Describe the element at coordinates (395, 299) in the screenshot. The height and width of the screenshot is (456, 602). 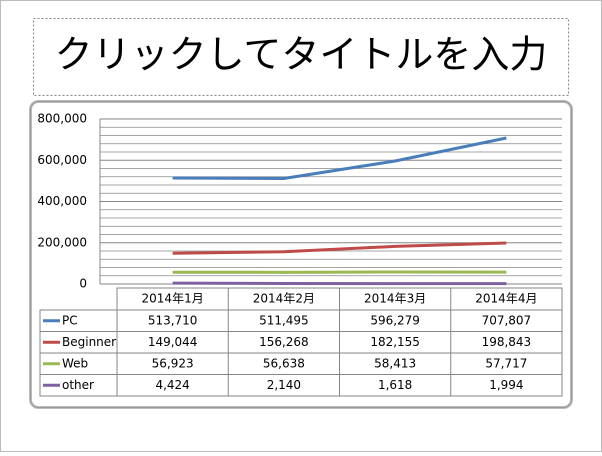
I see `x-tick-label: 2014年3月` at that location.